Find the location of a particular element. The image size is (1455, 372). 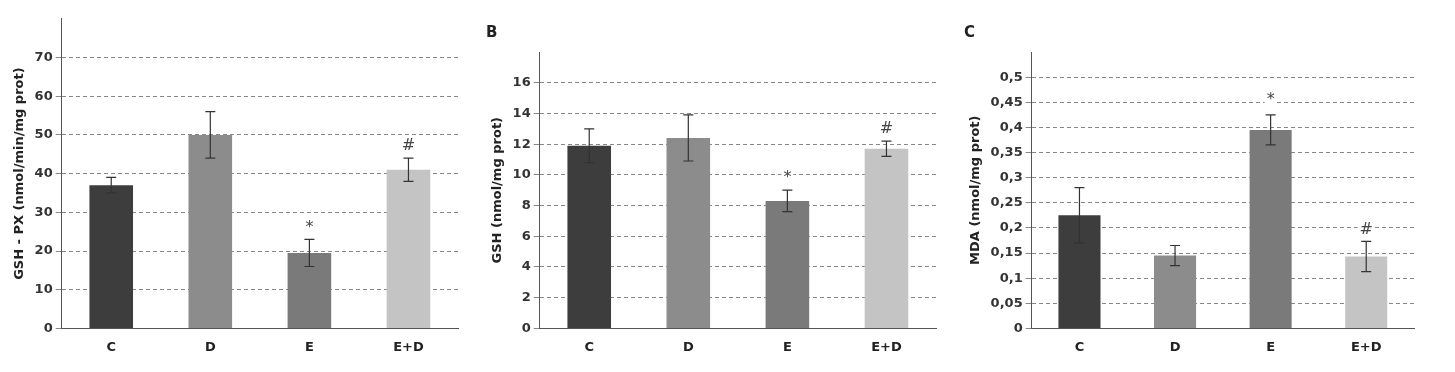

y-tick-label: 4 is located at coordinates (526, 266).